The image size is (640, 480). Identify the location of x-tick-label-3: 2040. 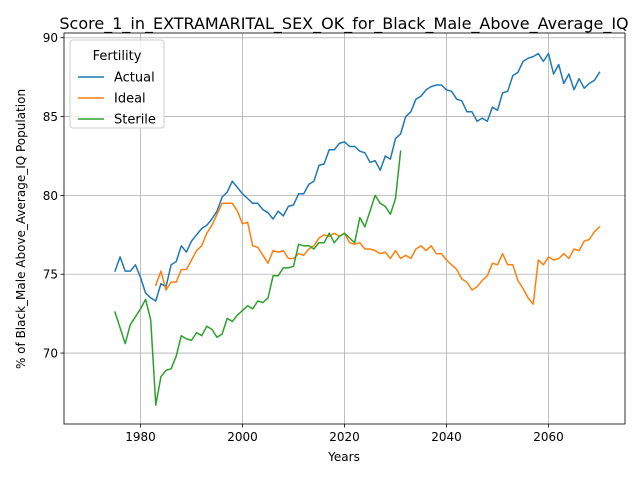
(446, 437).